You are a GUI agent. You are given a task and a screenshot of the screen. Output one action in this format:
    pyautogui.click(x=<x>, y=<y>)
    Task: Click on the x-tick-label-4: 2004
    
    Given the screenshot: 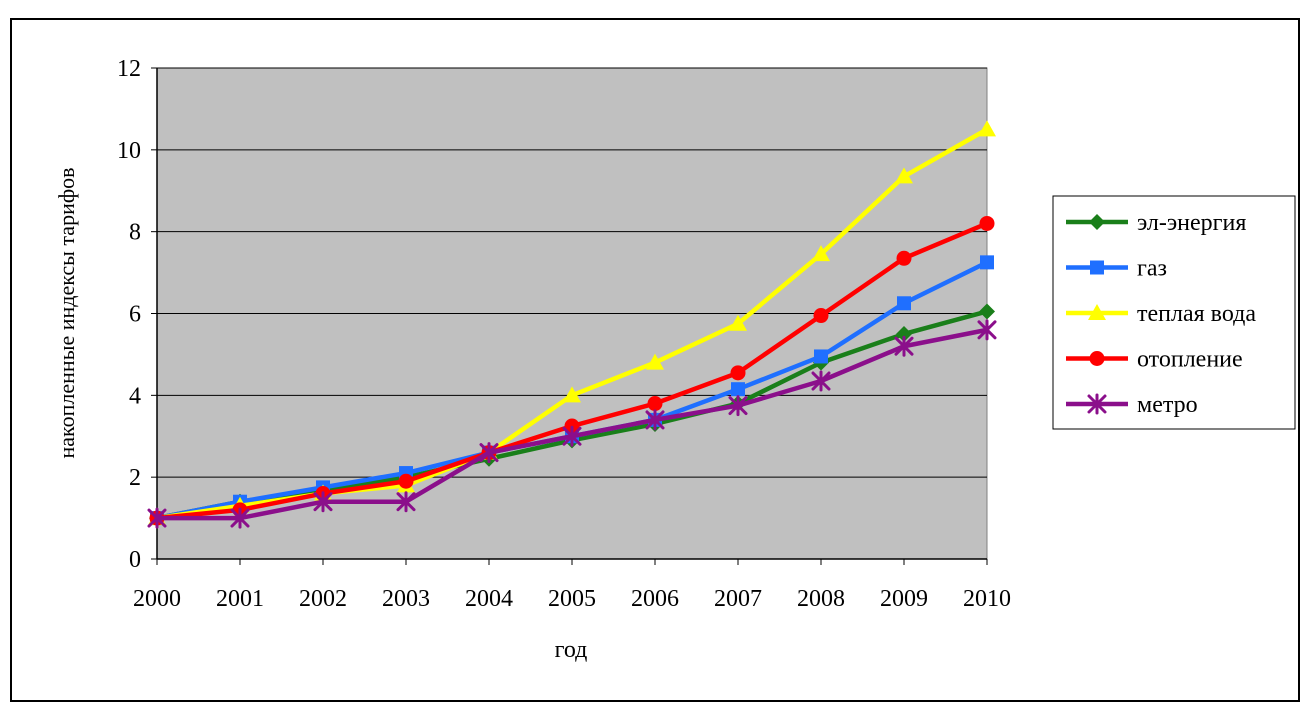 What is the action you would take?
    pyautogui.click(x=489, y=599)
    